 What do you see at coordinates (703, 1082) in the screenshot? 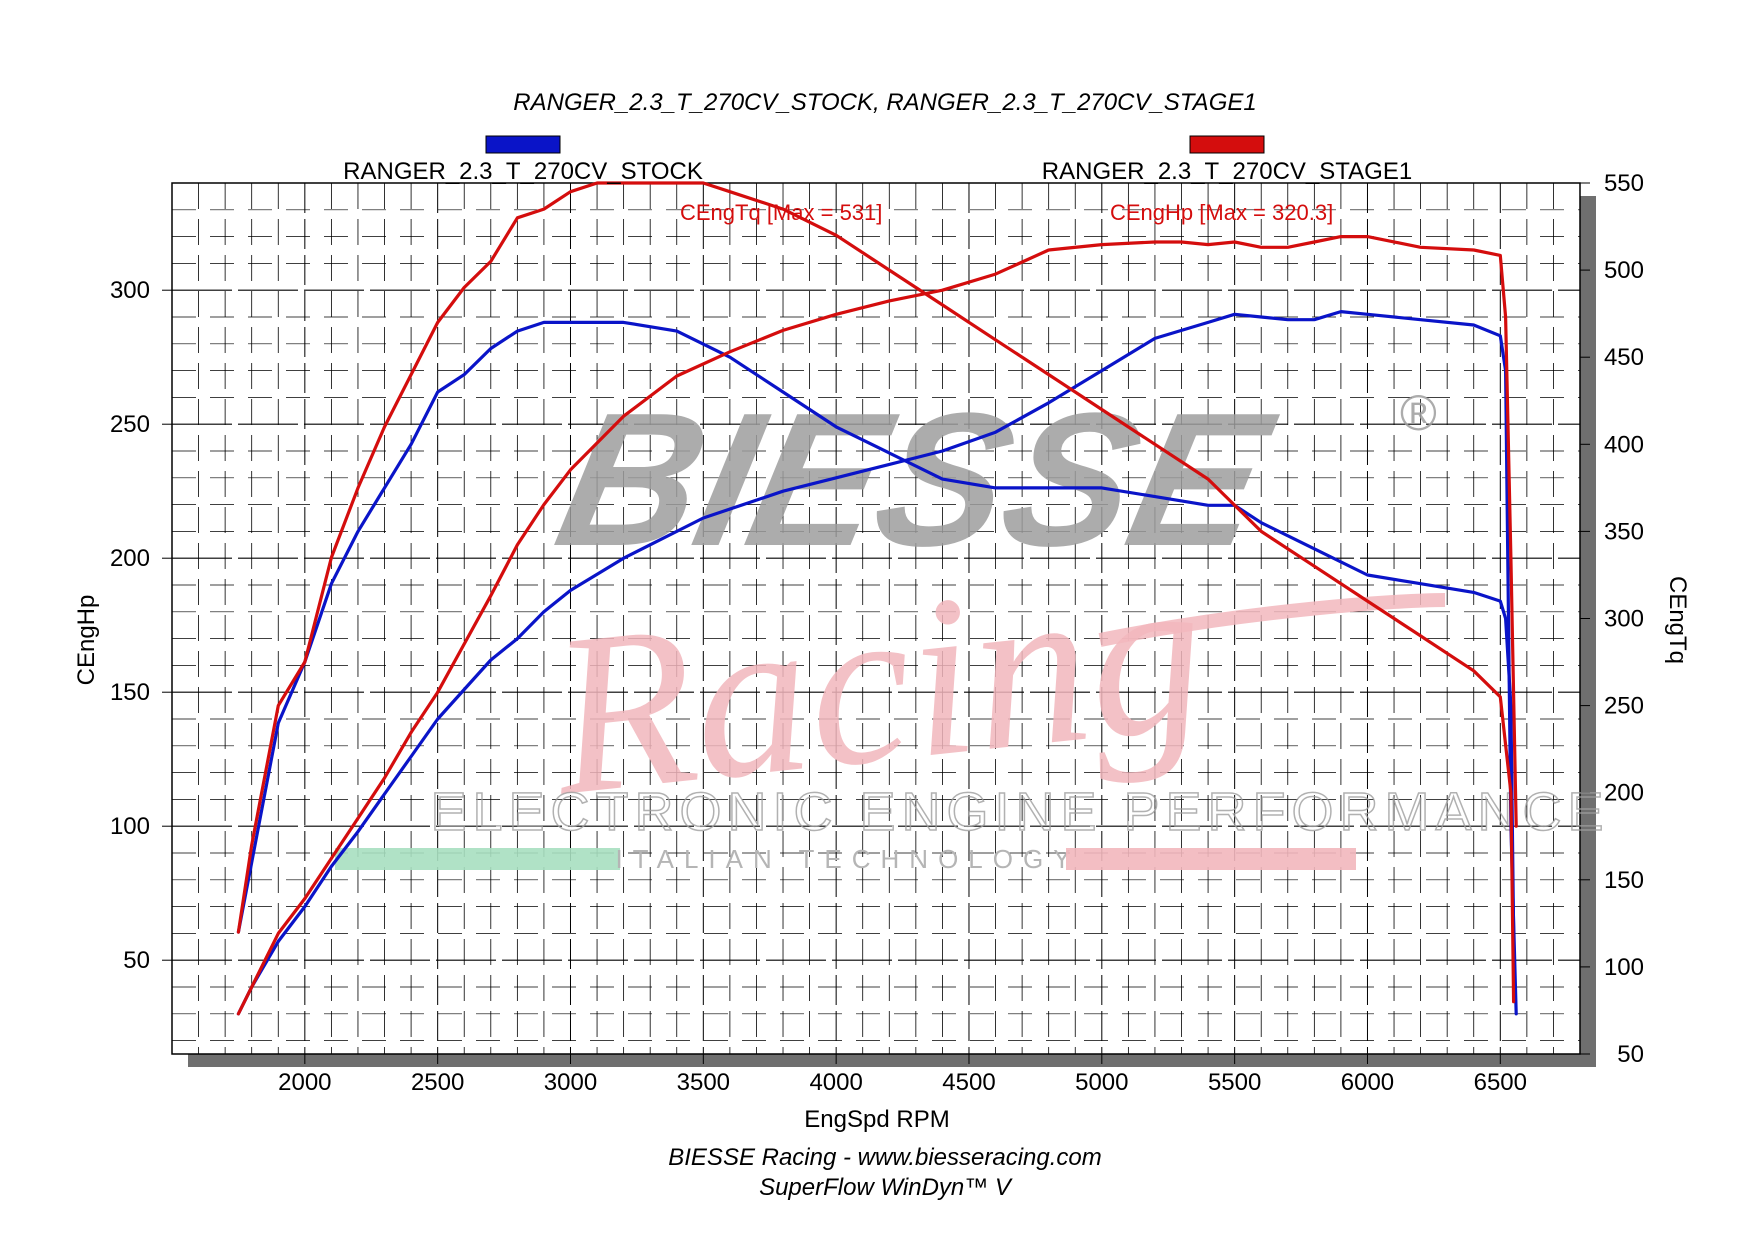
I see `x-tick-label: 3500` at bounding box center [703, 1082].